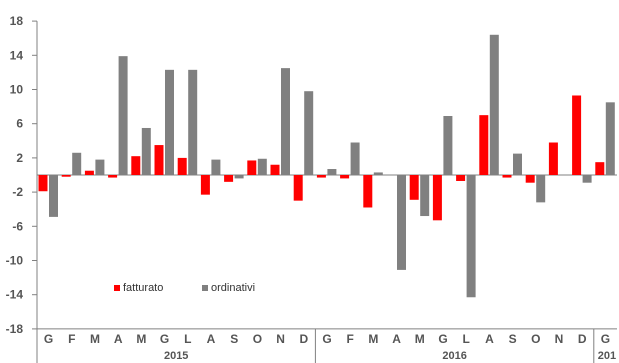 This screenshot has height=363, width=619. Describe the element at coordinates (176, 356) in the screenshot. I see `year-label: 2015` at that location.